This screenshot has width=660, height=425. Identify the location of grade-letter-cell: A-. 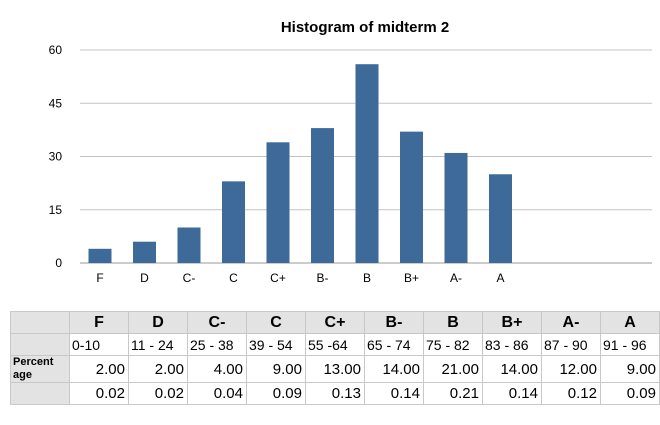
(571, 322).